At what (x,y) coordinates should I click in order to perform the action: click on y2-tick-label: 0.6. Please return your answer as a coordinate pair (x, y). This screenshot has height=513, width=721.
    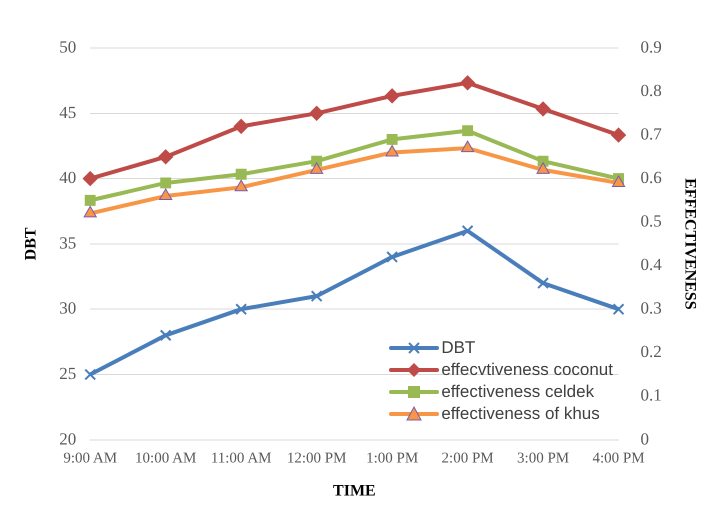
    Looking at the image, I should click on (651, 178).